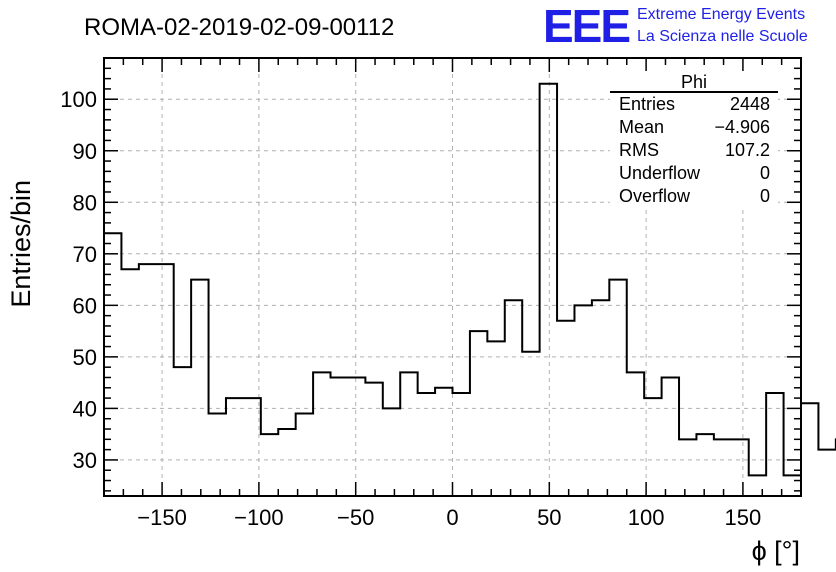 Image resolution: width=836 pixels, height=572 pixels. Describe the element at coordinates (655, 196) in the screenshot. I see `stats-label-overflow: Overflow` at that location.